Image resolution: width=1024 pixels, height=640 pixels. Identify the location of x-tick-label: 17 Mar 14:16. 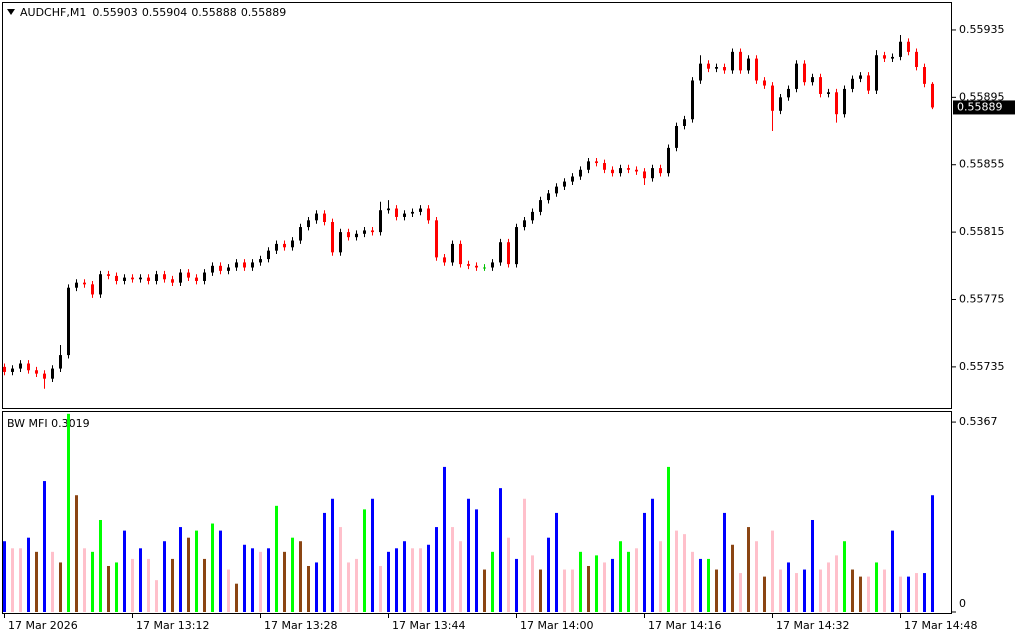
(684, 625).